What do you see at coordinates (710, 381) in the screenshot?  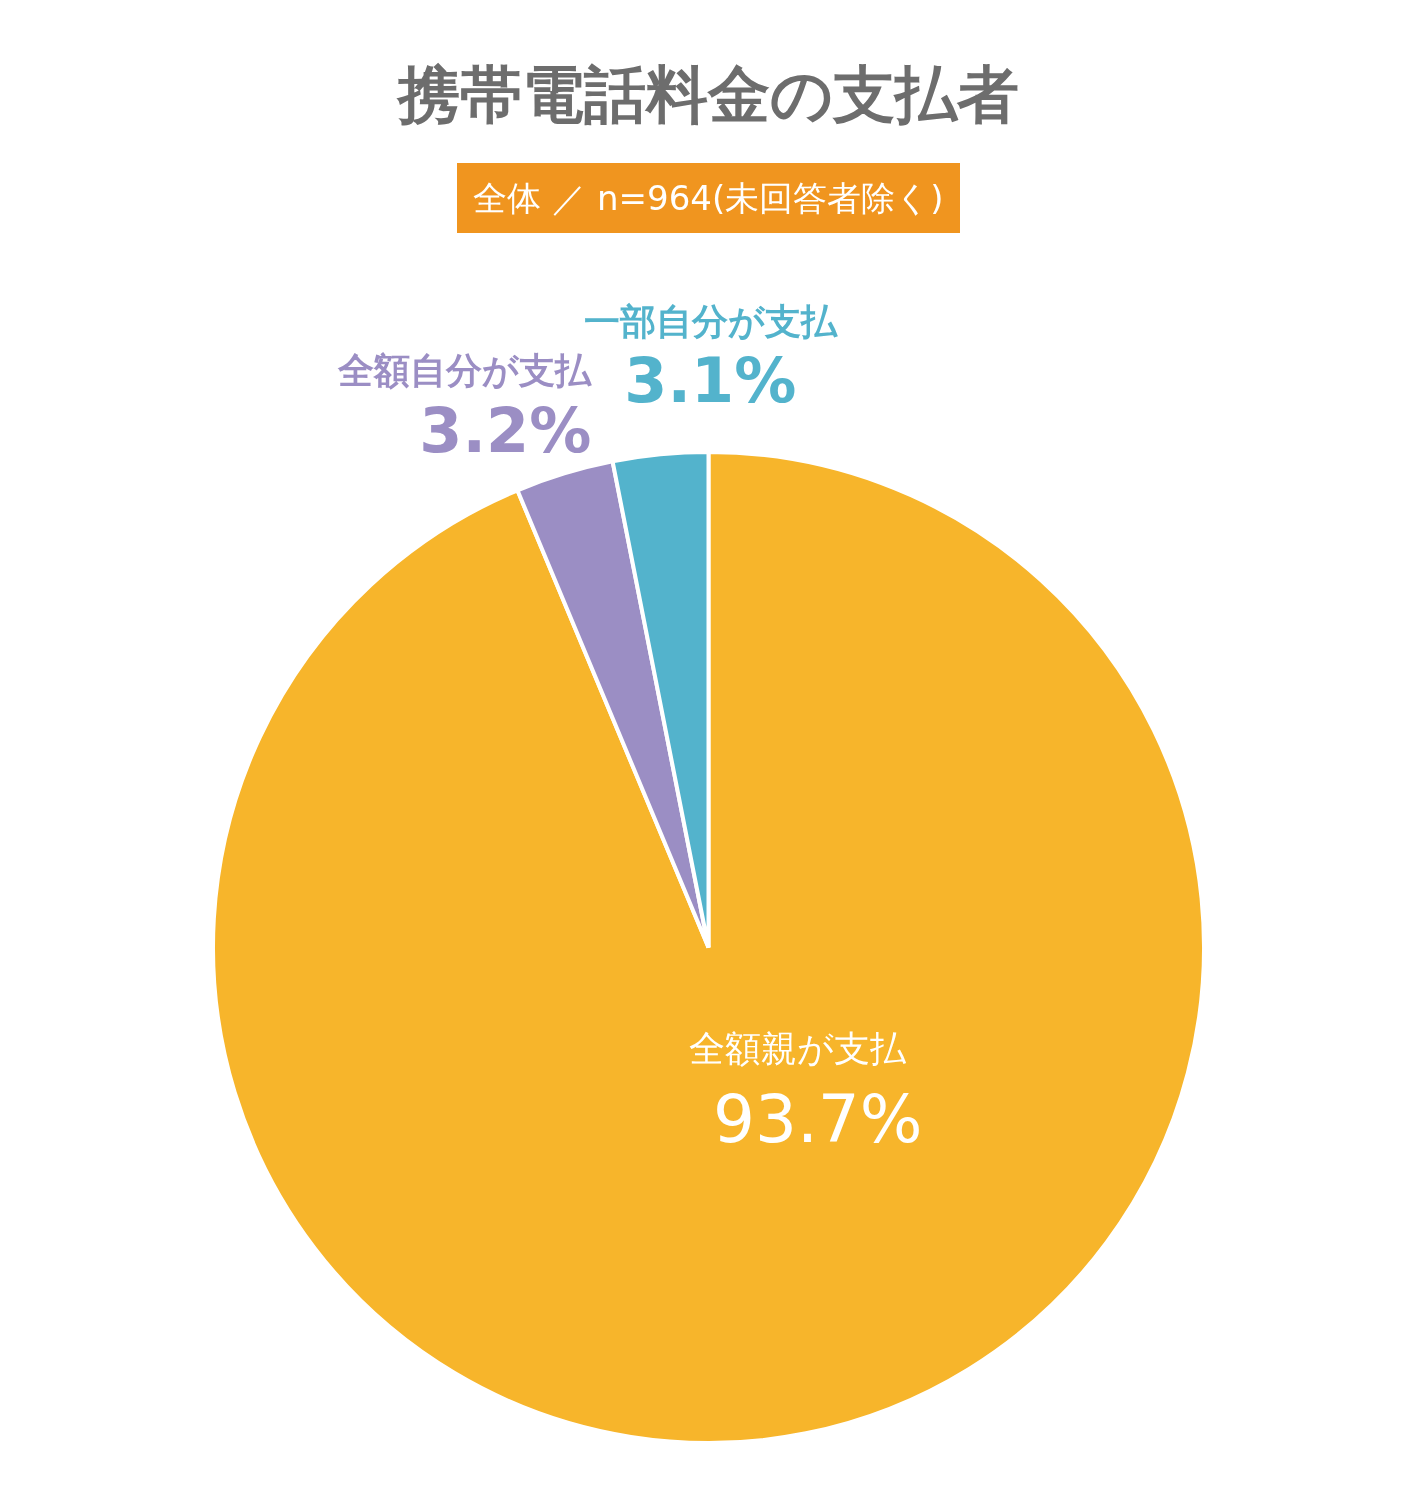 I see `data-label: 3.1%` at bounding box center [710, 381].